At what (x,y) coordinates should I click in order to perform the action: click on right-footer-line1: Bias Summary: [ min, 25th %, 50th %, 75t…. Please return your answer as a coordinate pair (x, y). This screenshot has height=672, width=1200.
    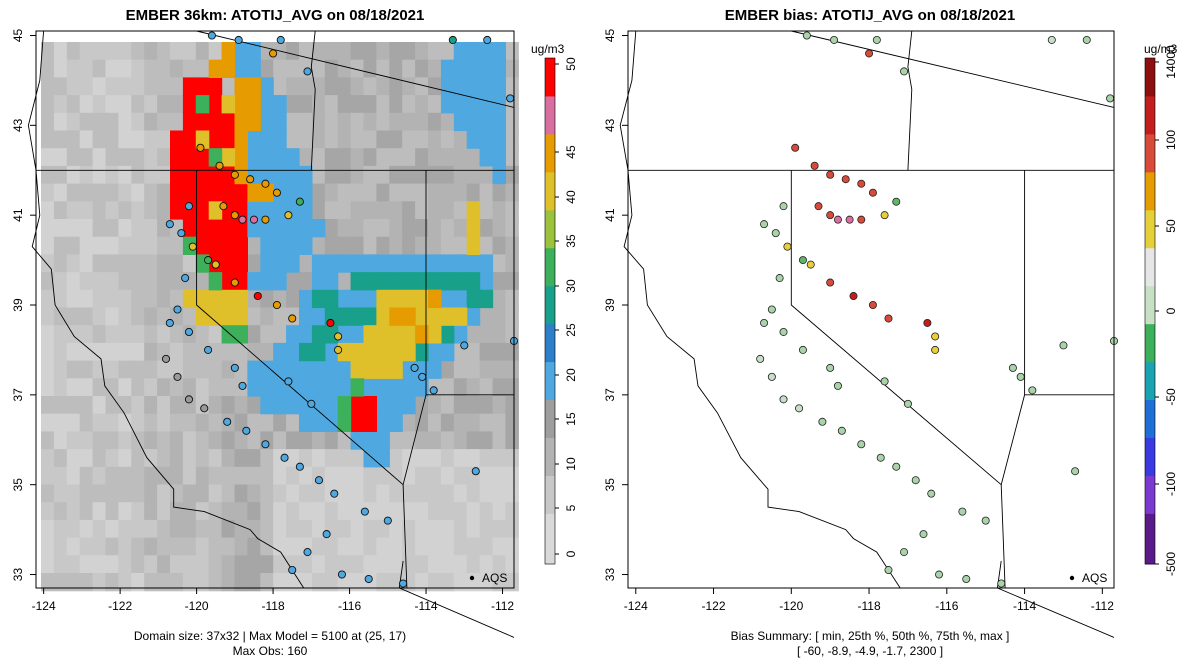
    Looking at the image, I should click on (870, 636).